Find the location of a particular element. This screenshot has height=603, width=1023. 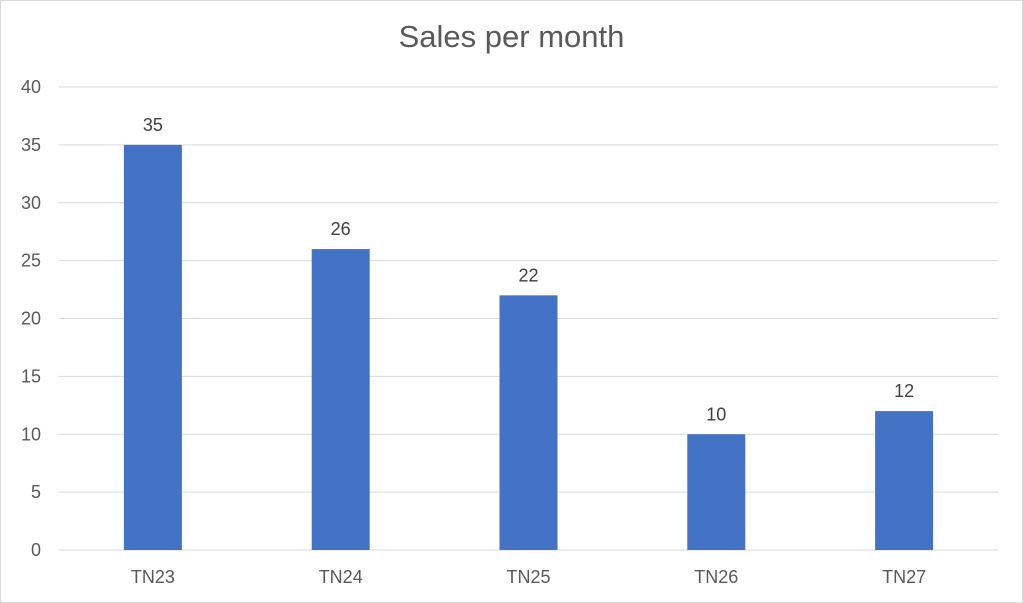

x-tick-label: TN27 is located at coordinates (904, 577).